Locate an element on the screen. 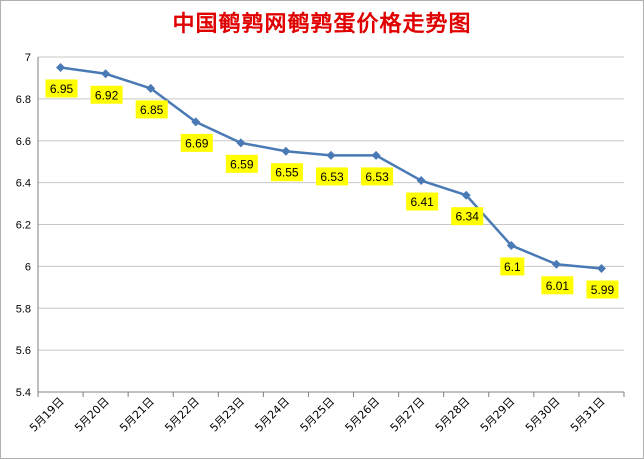 The height and width of the screenshot is (459, 644). y-tick-label: 6.2 is located at coordinates (23, 226).